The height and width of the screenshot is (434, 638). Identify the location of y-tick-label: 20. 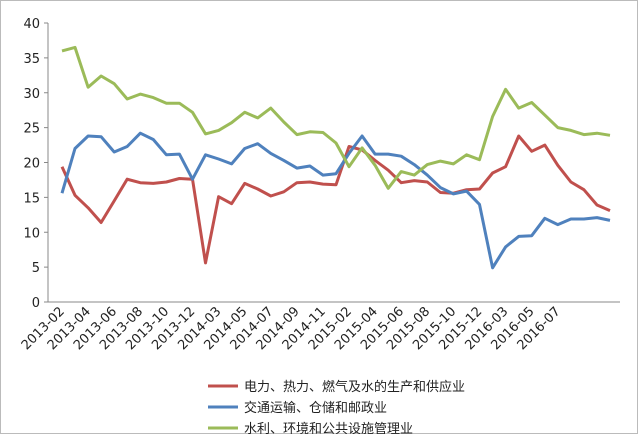
(31, 164).